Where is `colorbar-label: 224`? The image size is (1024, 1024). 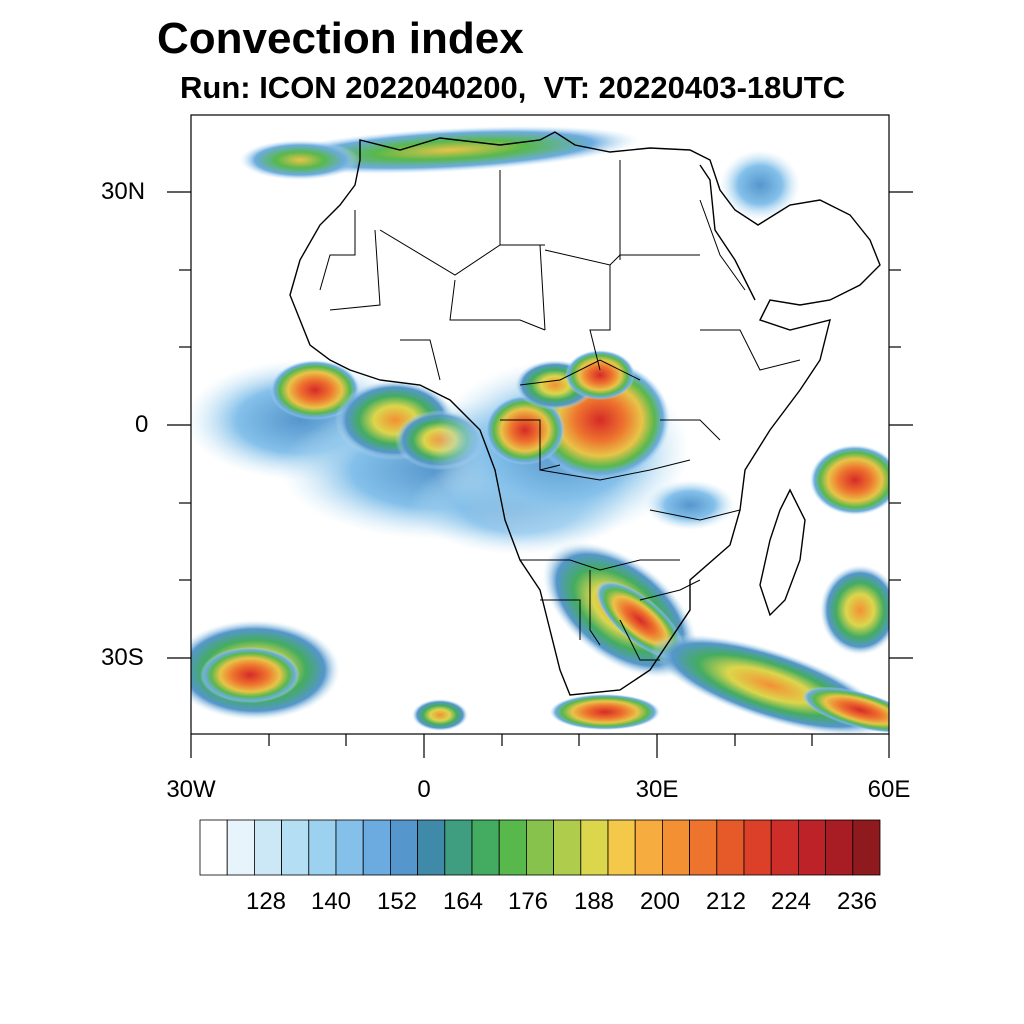
colorbar-label: 224 is located at coordinates (791, 901).